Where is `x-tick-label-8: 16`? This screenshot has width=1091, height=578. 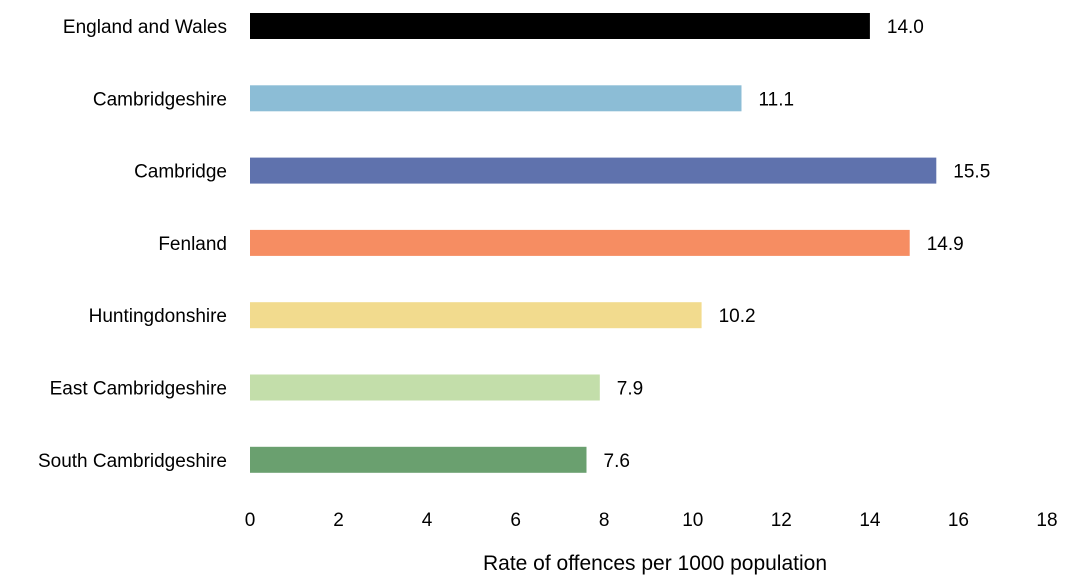
x-tick-label-8: 16 is located at coordinates (958, 520).